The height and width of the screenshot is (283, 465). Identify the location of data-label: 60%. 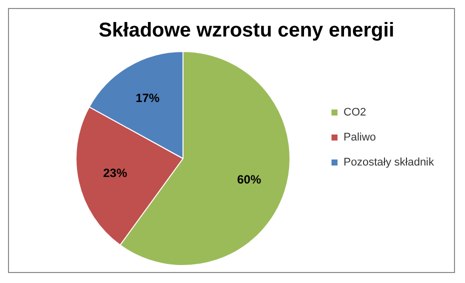
(249, 179).